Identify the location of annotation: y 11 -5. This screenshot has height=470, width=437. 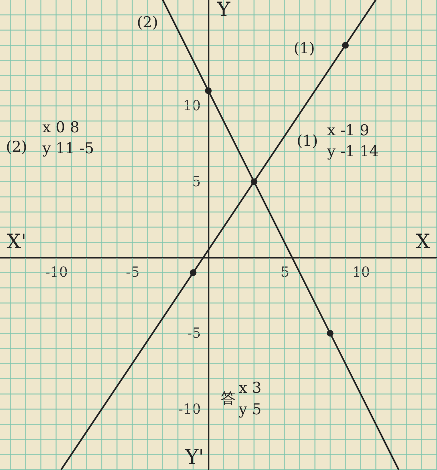
(68, 149).